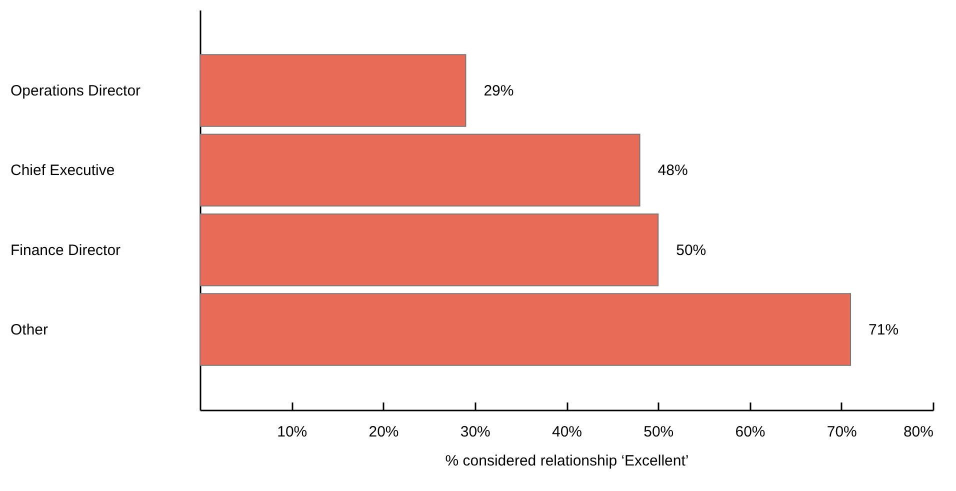 The width and height of the screenshot is (956, 491). What do you see at coordinates (499, 91) in the screenshot?
I see `data-label: 29%` at bounding box center [499, 91].